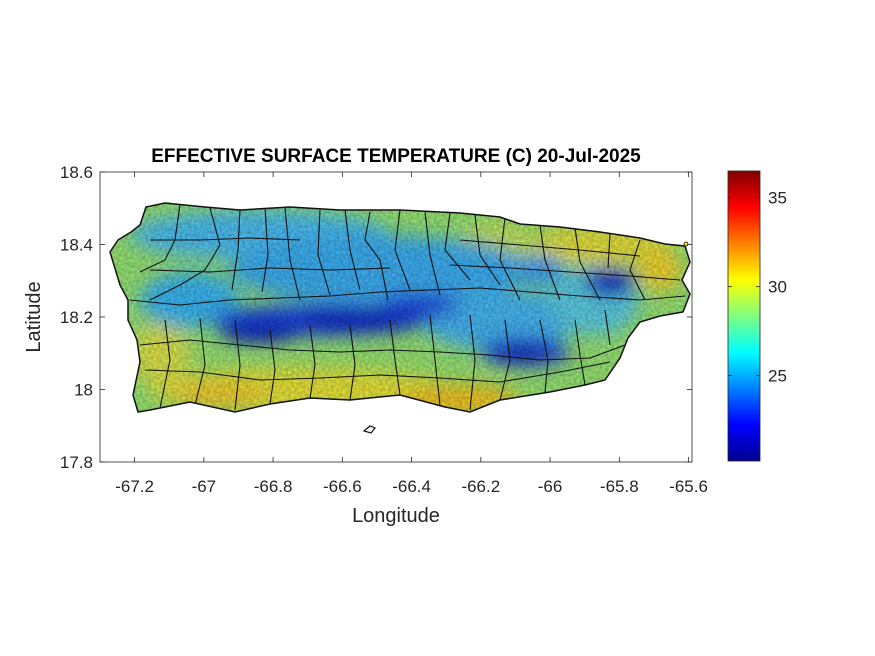 The width and height of the screenshot is (875, 656). What do you see at coordinates (688, 486) in the screenshot?
I see `x-tick-label: -65.6` at bounding box center [688, 486].